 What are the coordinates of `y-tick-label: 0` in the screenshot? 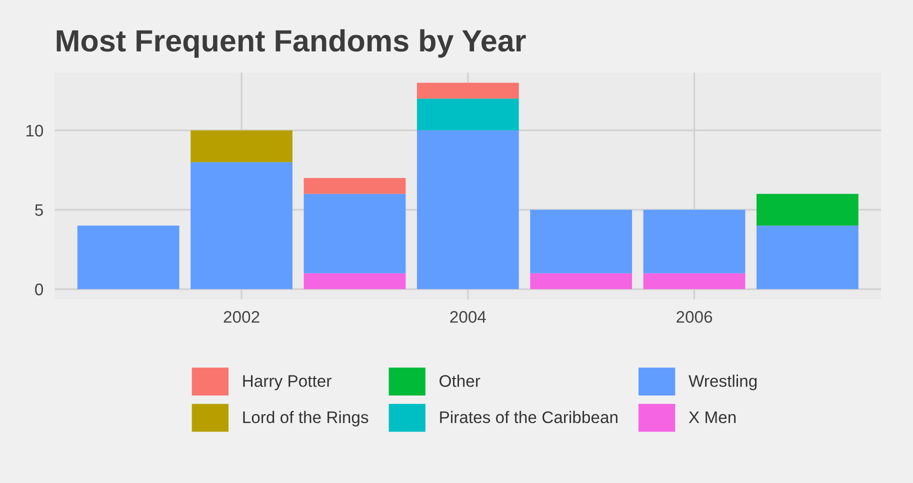 It's located at (39, 290).